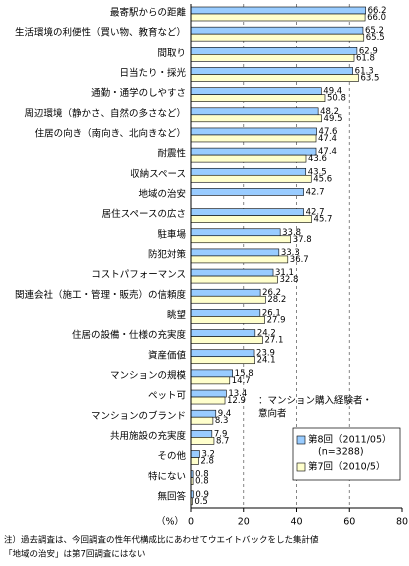 The image size is (409, 566). What do you see at coordinates (171, 53) in the screenshot?
I see `y-tick-label: 間取り` at bounding box center [171, 53].